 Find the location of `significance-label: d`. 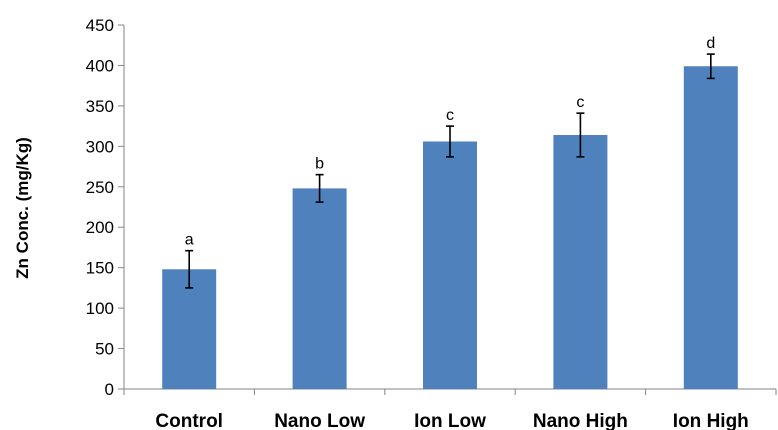

significance-label: d is located at coordinates (710, 43).